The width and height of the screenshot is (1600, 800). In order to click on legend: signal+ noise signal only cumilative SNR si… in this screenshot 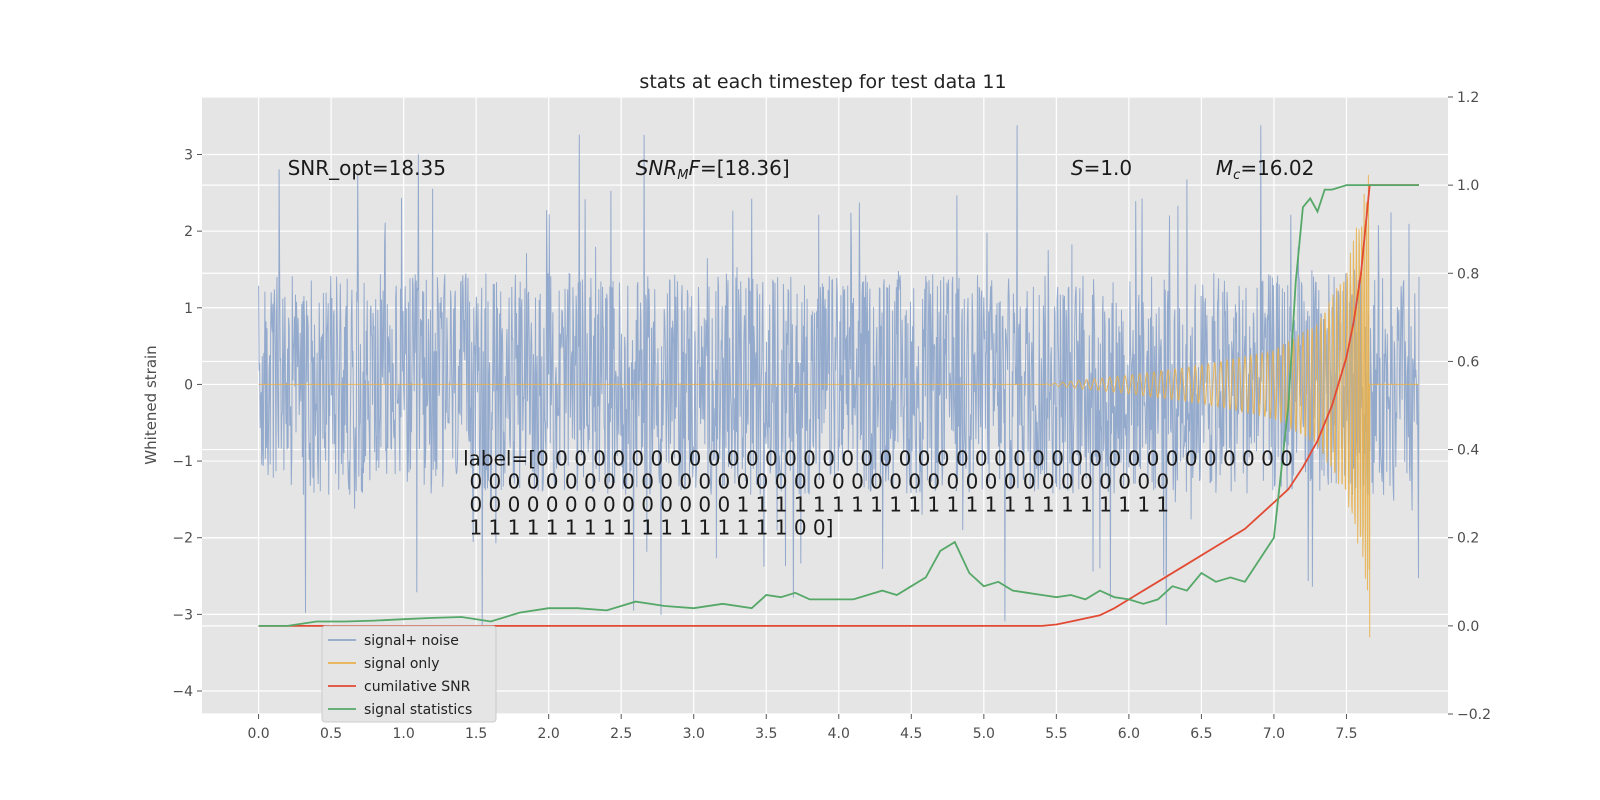, I will do `click(409, 674)`.